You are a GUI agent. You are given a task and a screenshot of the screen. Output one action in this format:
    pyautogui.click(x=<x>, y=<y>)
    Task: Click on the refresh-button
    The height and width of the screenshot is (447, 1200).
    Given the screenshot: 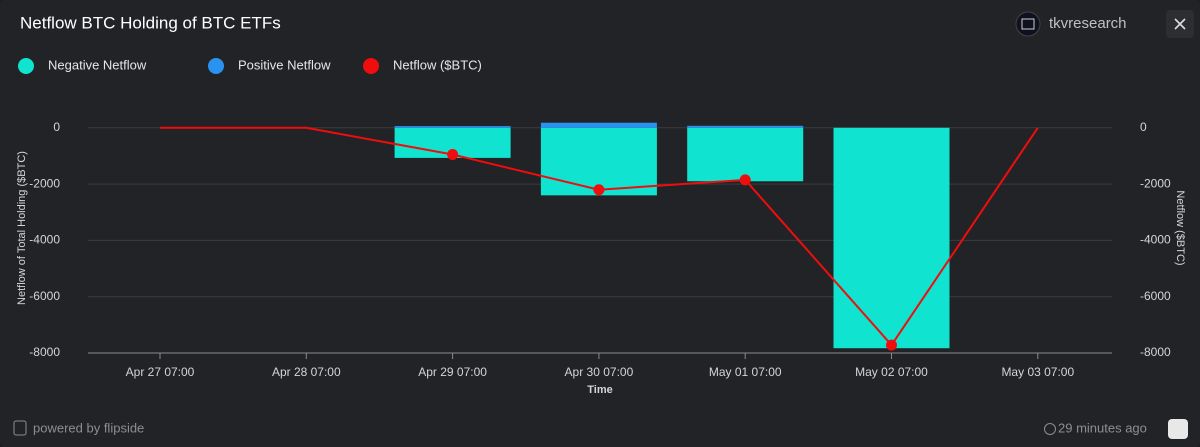 What is the action you would take?
    pyautogui.click(x=1178, y=429)
    